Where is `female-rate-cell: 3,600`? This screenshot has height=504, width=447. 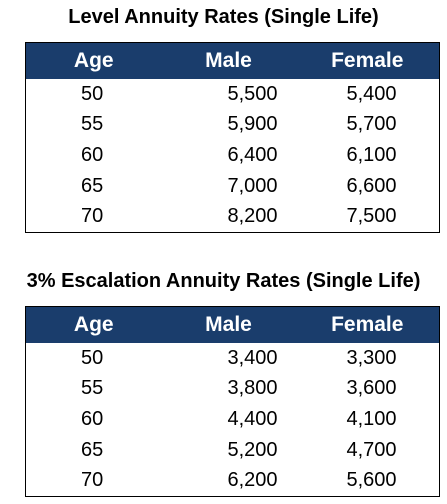
female-rate-cell: 3,600 is located at coordinates (367, 389).